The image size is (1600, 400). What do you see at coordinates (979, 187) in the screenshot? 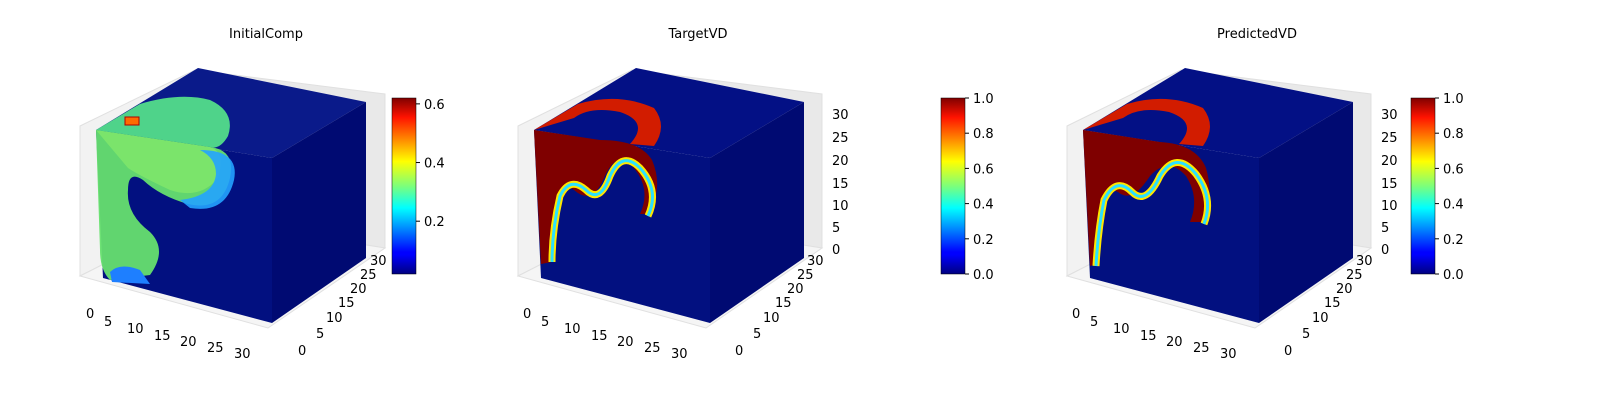
I see `colorbar-ticks: 0.0 0.2 0.4 0.6 0.8 1.0` at bounding box center [979, 187].